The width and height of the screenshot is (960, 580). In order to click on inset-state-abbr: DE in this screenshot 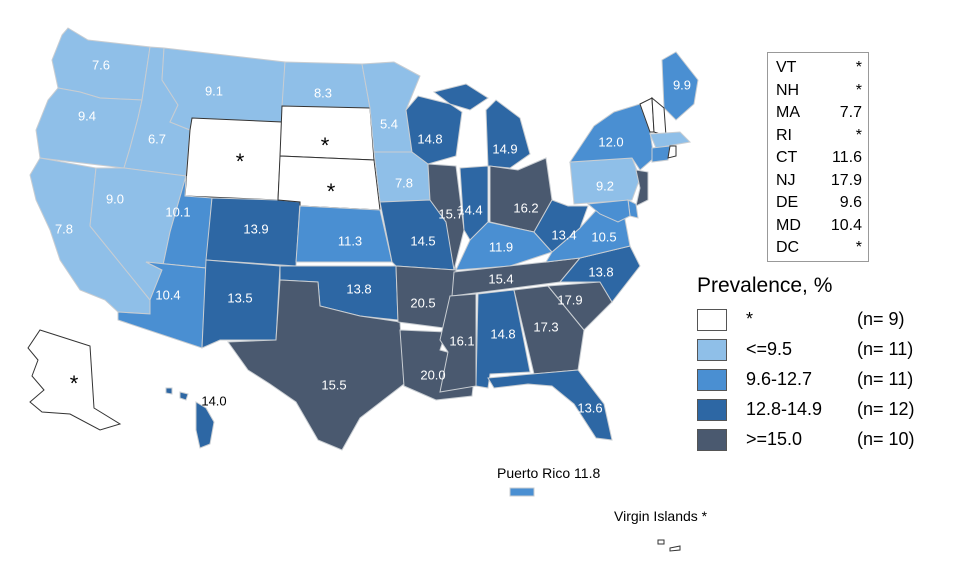, I will do `click(787, 202)`.